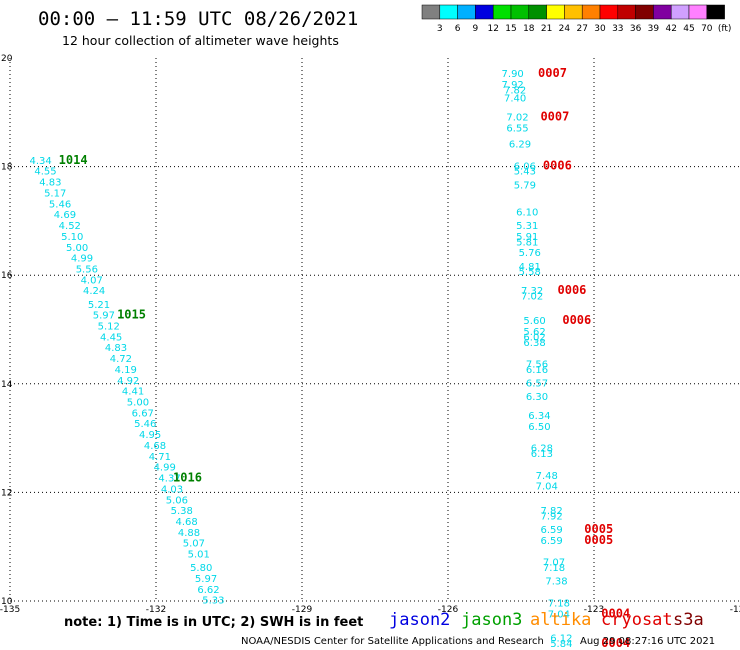  I want to click on wave-height-label: 4.92, so click(128, 381).